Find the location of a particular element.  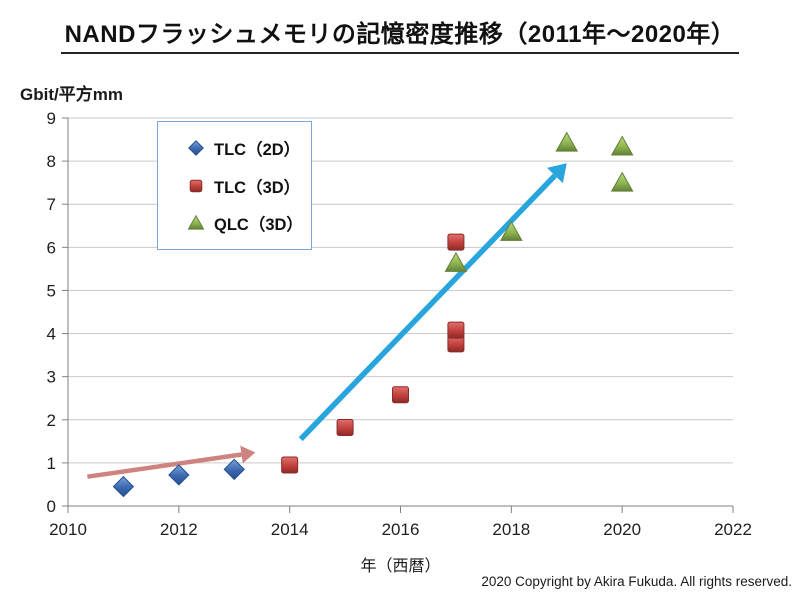

diamond-icon is located at coordinates (196, 147).